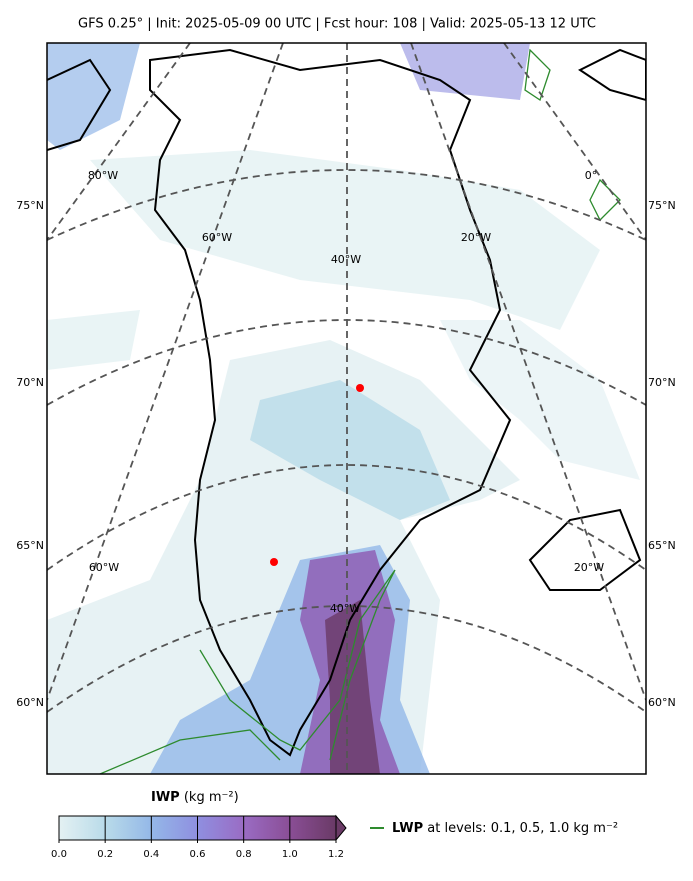 The width and height of the screenshot is (693, 881). Describe the element at coordinates (198, 854) in the screenshot. I see `colorbar-tick-label: 0.6` at that location.